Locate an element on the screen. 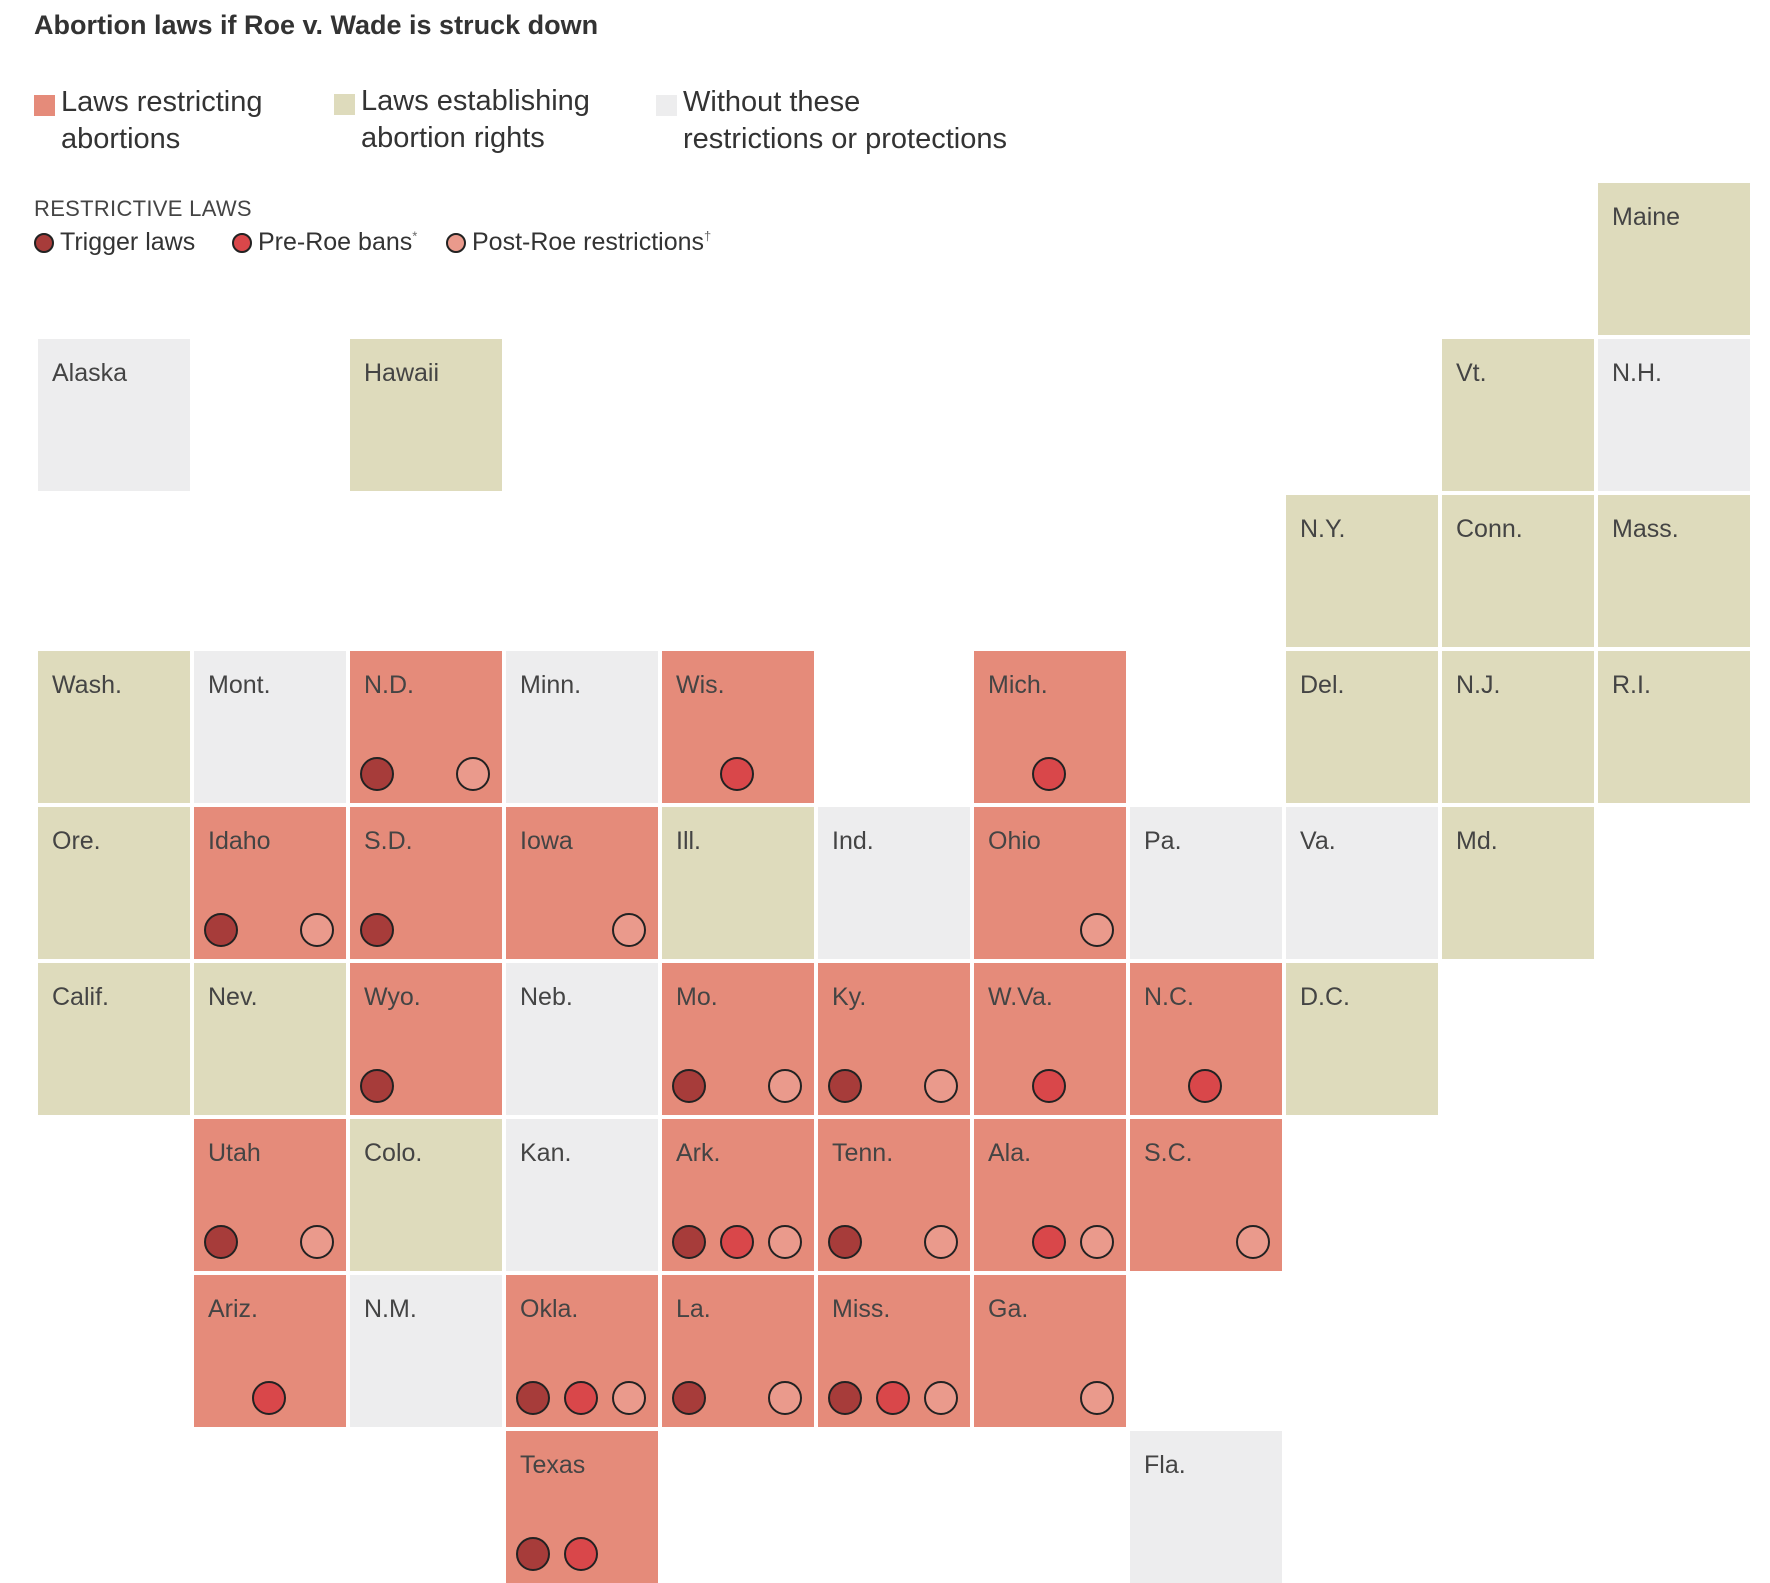 The width and height of the screenshot is (1770, 1583). state-tile-texas: Texas is located at coordinates (582, 1507).